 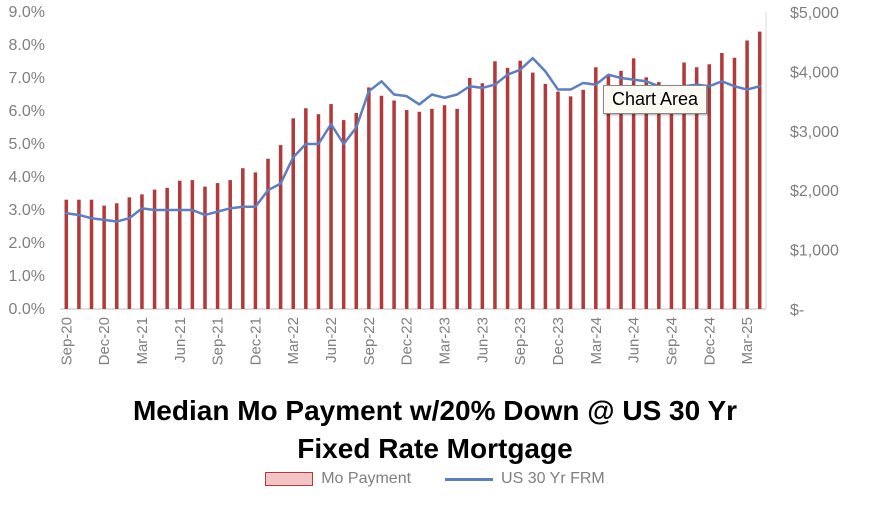 I want to click on legend-label-mo-payment: Mo Payment, so click(x=366, y=478).